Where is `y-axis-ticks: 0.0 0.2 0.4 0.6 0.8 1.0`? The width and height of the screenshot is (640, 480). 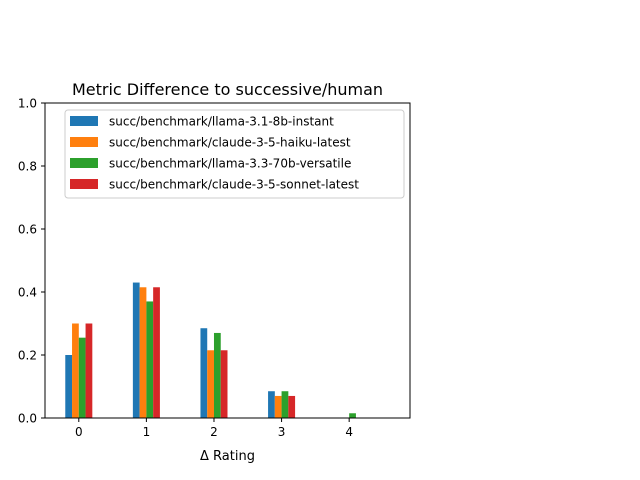 y-axis-ticks: 0.0 0.2 0.4 0.6 0.8 1.0 is located at coordinates (31, 261).